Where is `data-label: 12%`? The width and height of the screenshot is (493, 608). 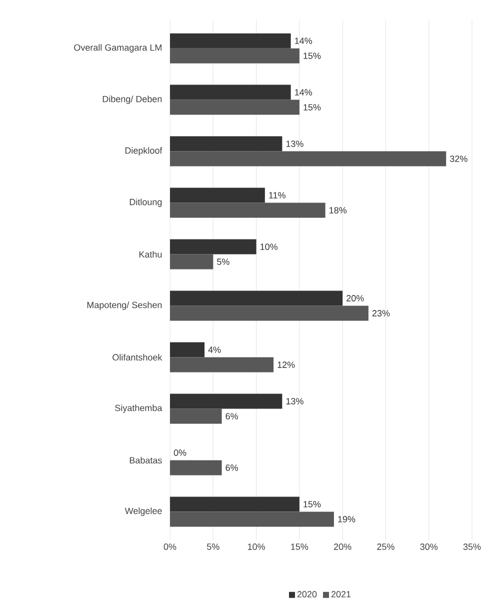
data-label: 12% is located at coordinates (286, 365).